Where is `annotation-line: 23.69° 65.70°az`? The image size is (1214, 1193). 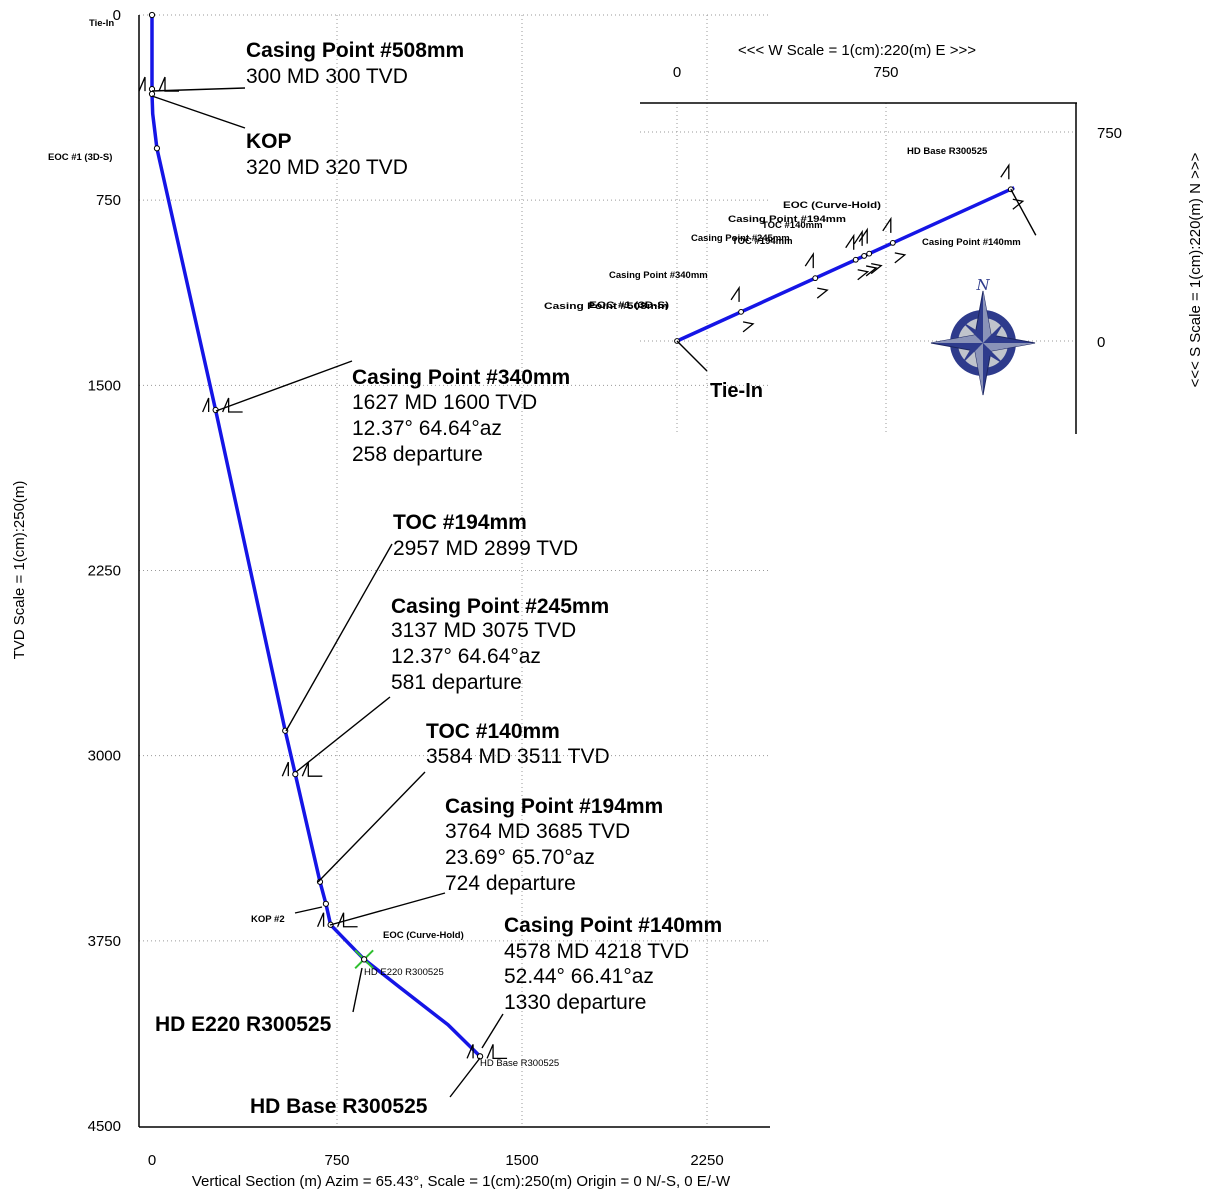 annotation-line: 23.69° 65.70°az is located at coordinates (520, 857).